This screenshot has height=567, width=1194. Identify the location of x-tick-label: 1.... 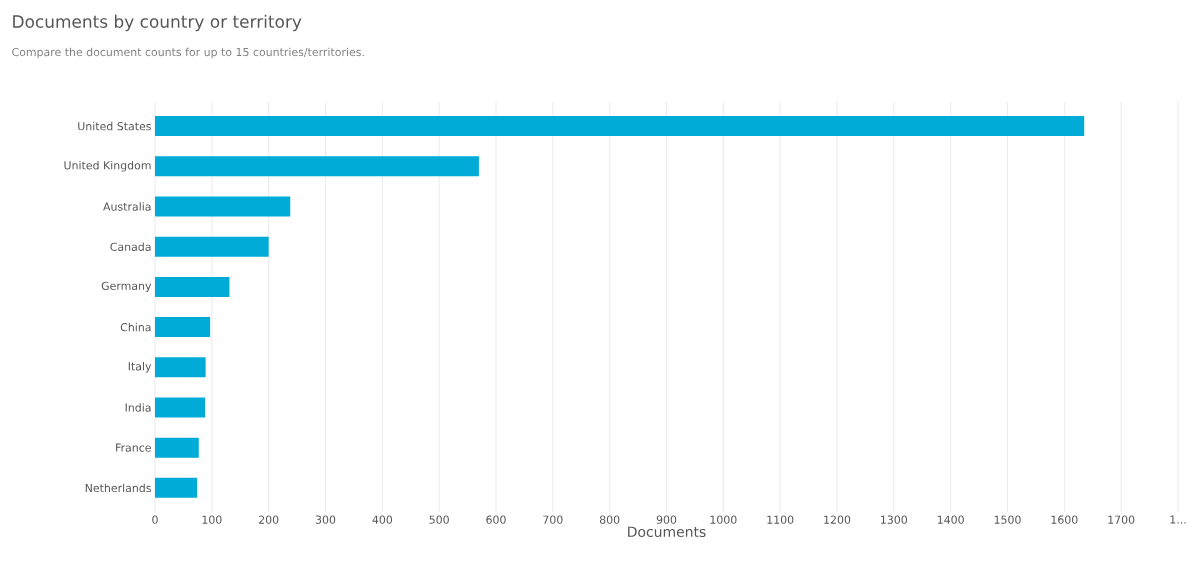
(1178, 519).